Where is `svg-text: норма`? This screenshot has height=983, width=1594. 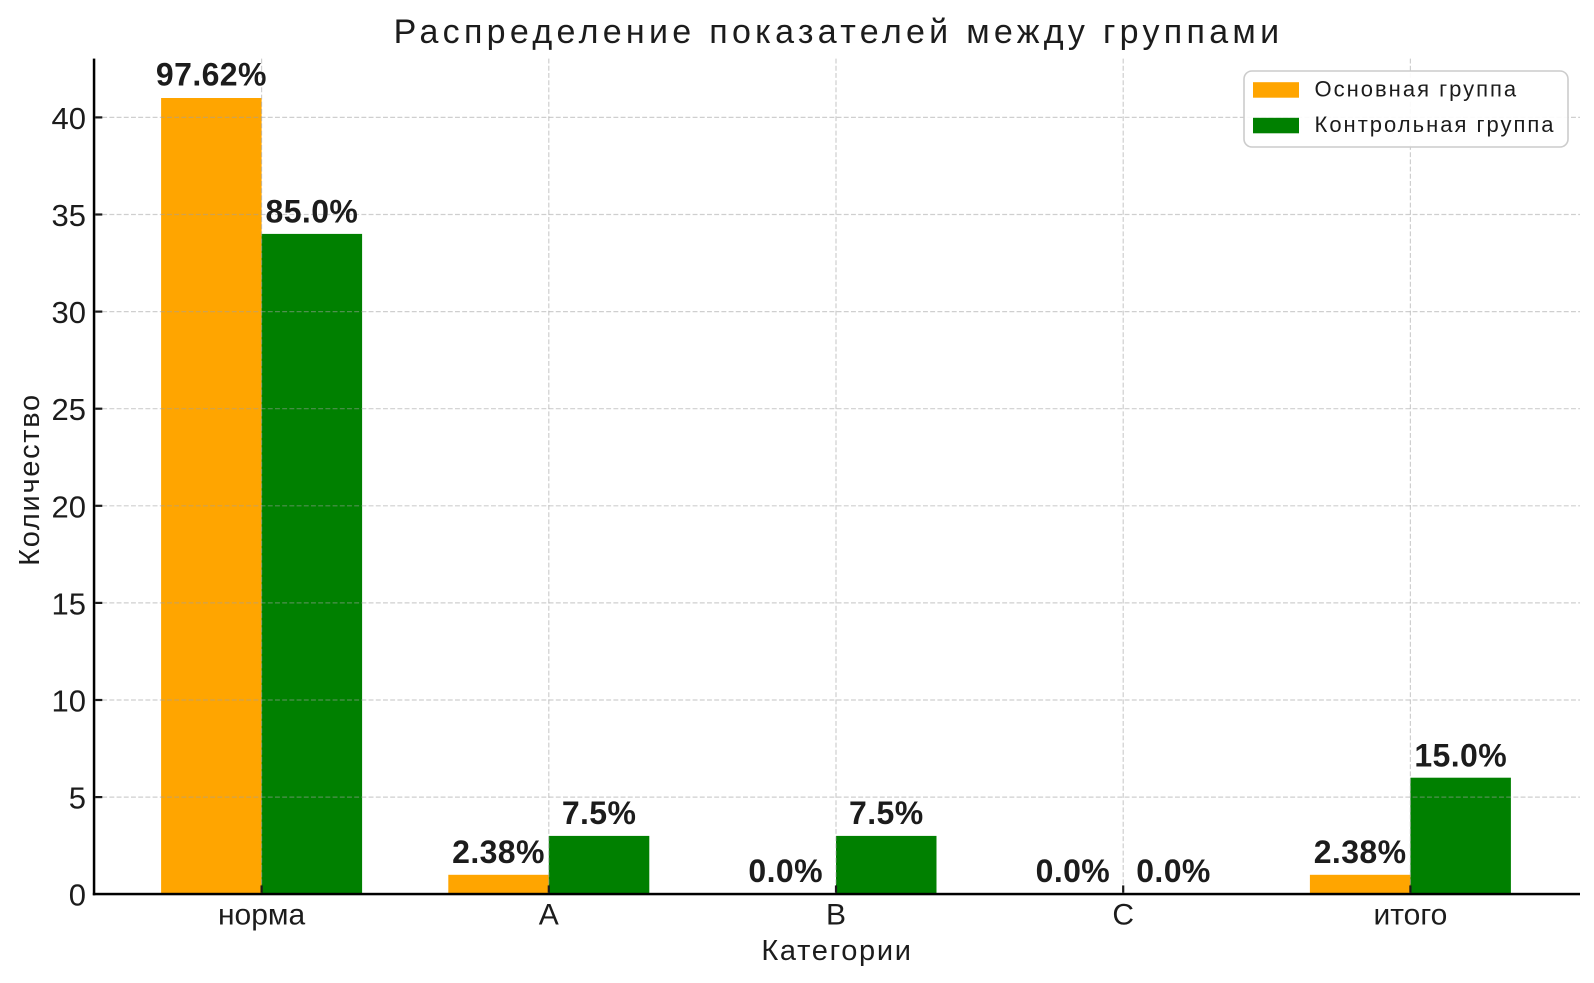 svg-text: норма is located at coordinates (262, 915).